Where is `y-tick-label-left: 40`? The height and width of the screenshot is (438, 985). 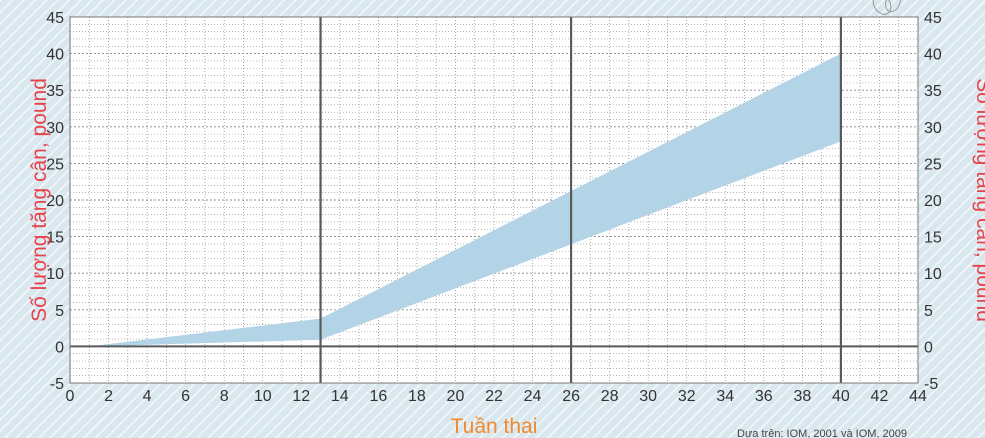
y-tick-label-left: 40 is located at coordinates (55, 55).